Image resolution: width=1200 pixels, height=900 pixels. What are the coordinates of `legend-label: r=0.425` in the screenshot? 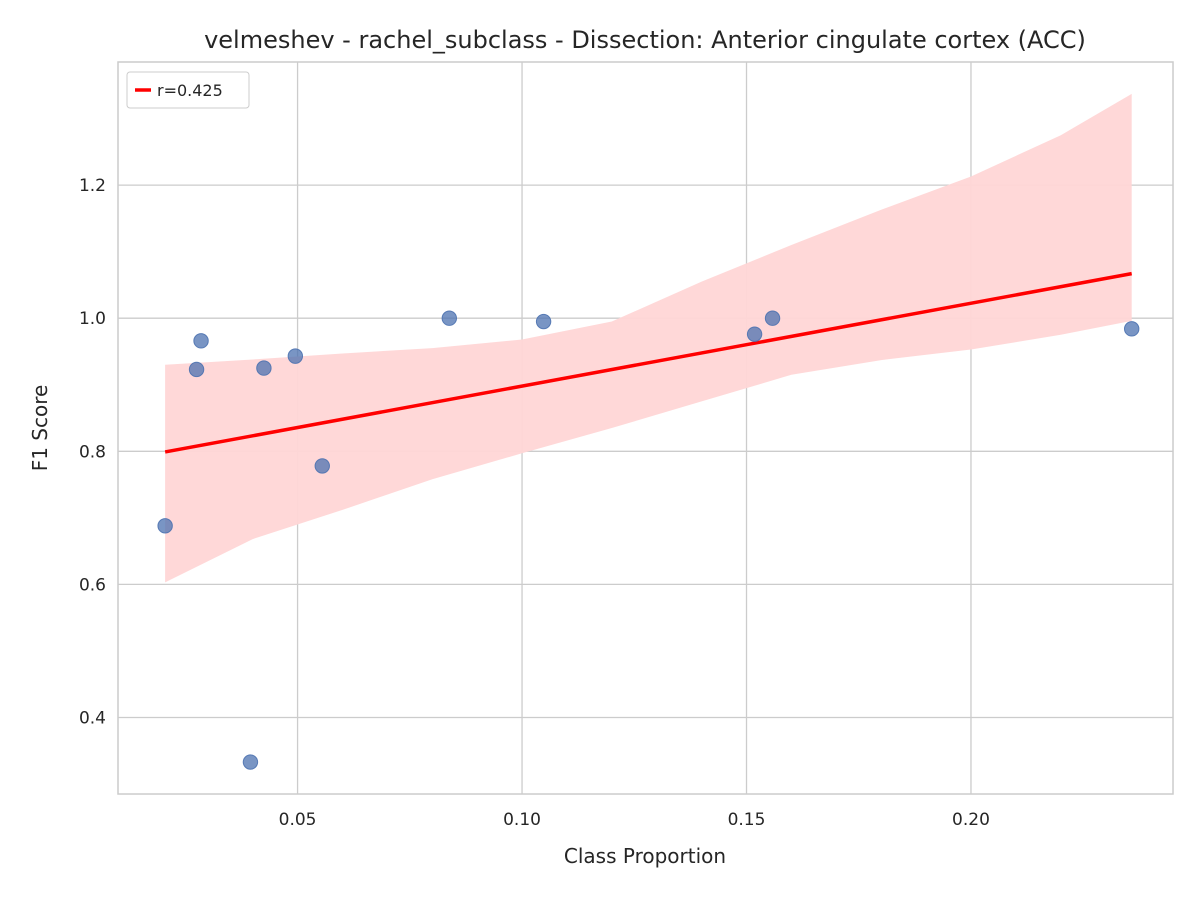 It's located at (190, 90).